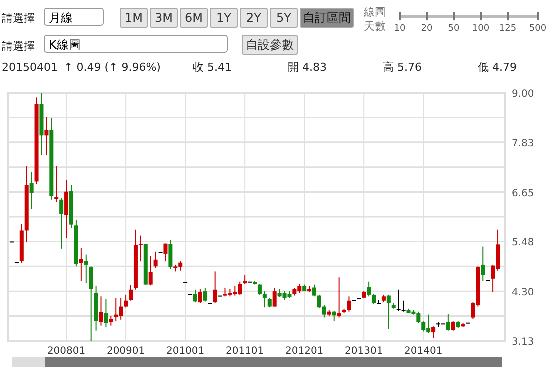 The height and width of the screenshot is (367, 553). I want to click on text: 500, so click(538, 29).